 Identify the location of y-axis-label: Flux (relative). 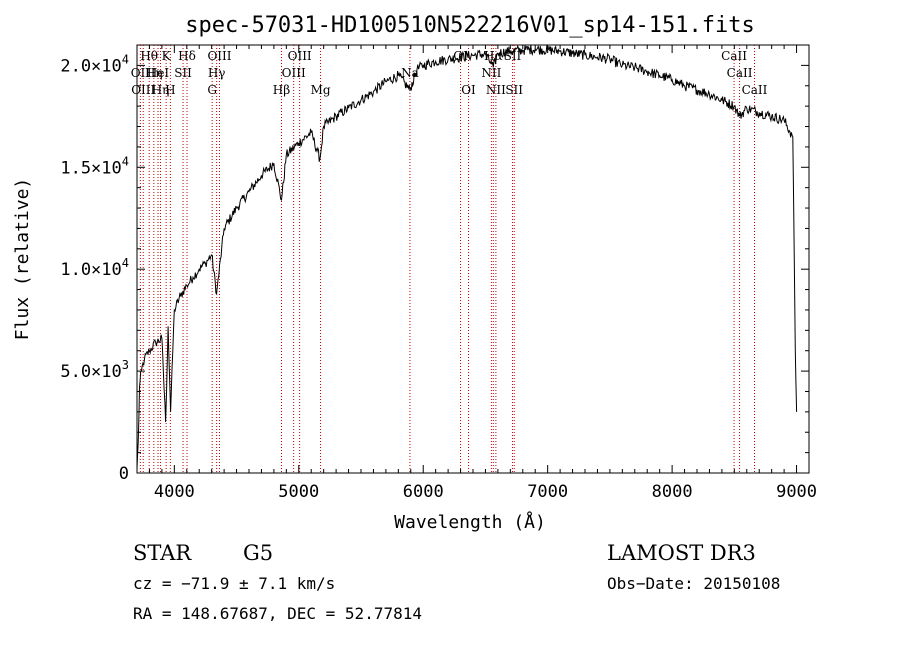
(22, 259).